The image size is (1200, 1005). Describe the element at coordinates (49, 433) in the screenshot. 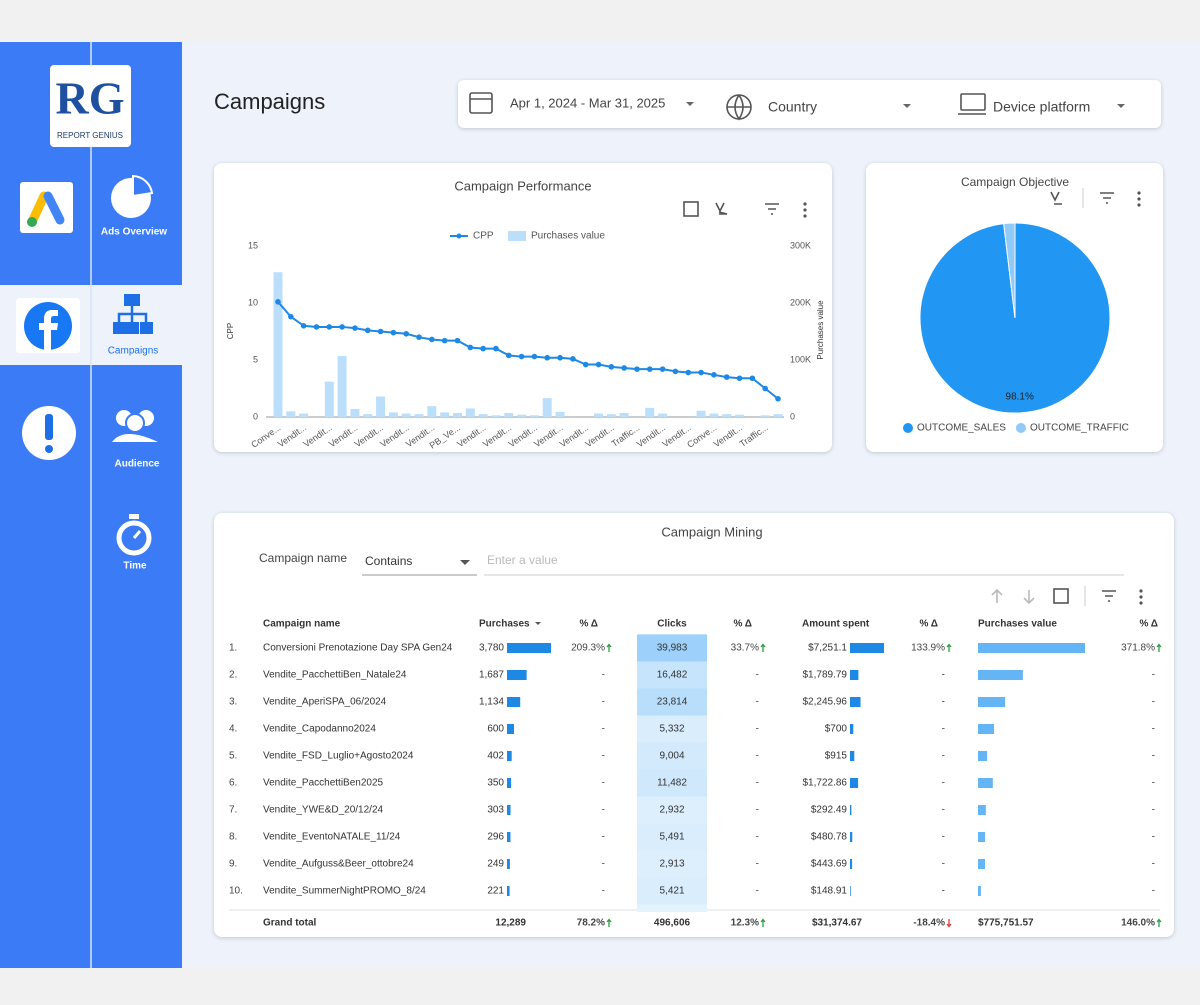

I see `alert-icon` at that location.